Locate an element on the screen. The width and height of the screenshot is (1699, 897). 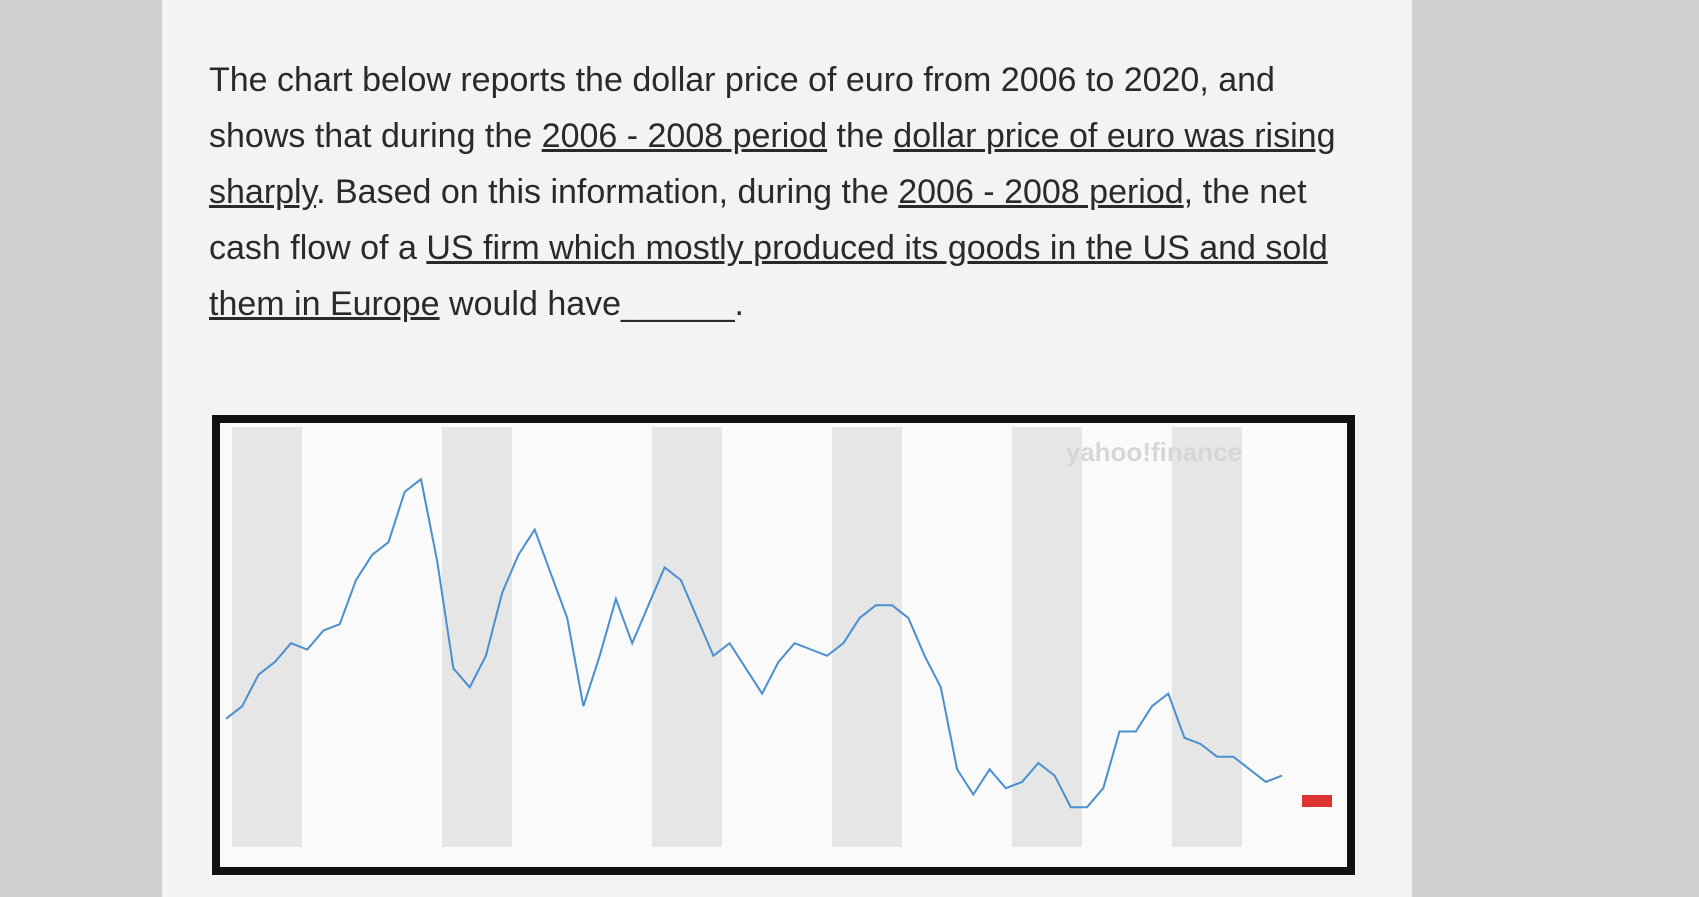
question-segment: , the net cash flow of a is located at coordinates (758, 220).